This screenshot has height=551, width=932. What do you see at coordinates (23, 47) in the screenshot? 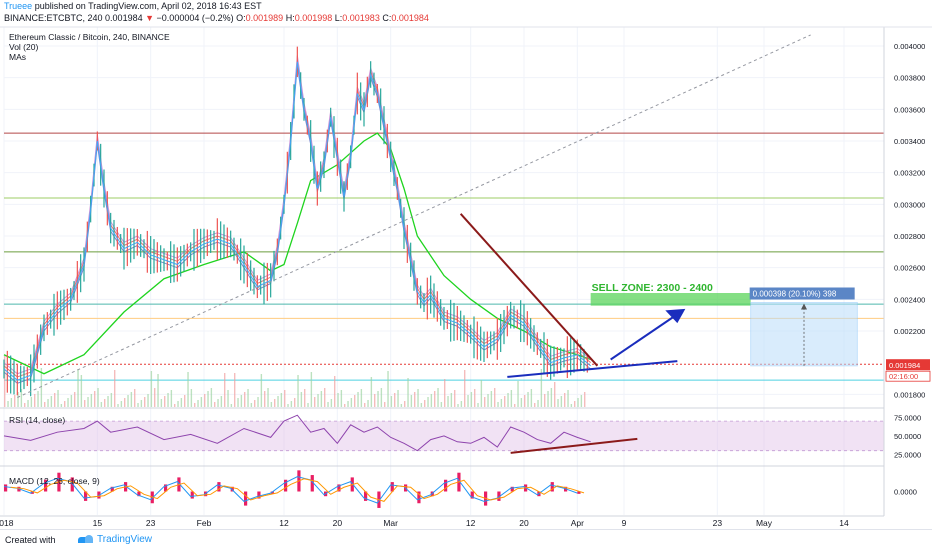
I see `volume-legend: Vol (20)` at bounding box center [23, 47].